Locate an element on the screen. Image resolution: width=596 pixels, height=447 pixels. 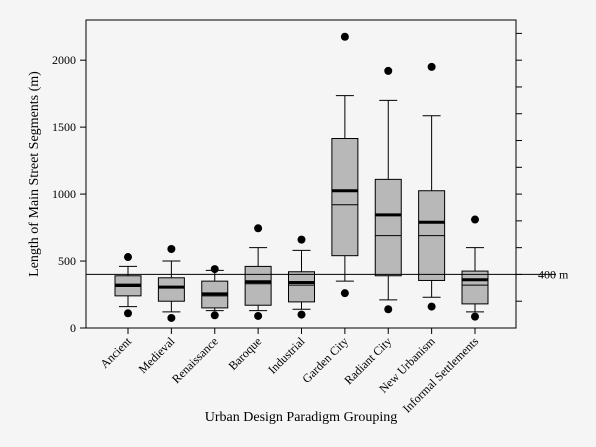
x-tick-label: Industrial is located at coordinates (286, 355).